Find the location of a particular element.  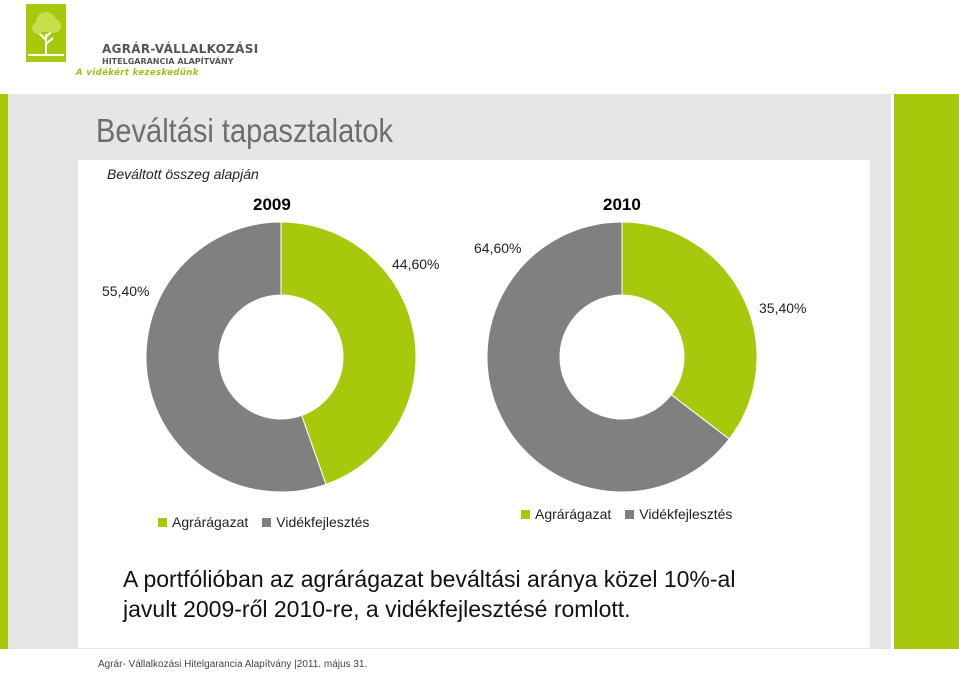

donut-slice-2010-videk is located at coordinates (608, 357).